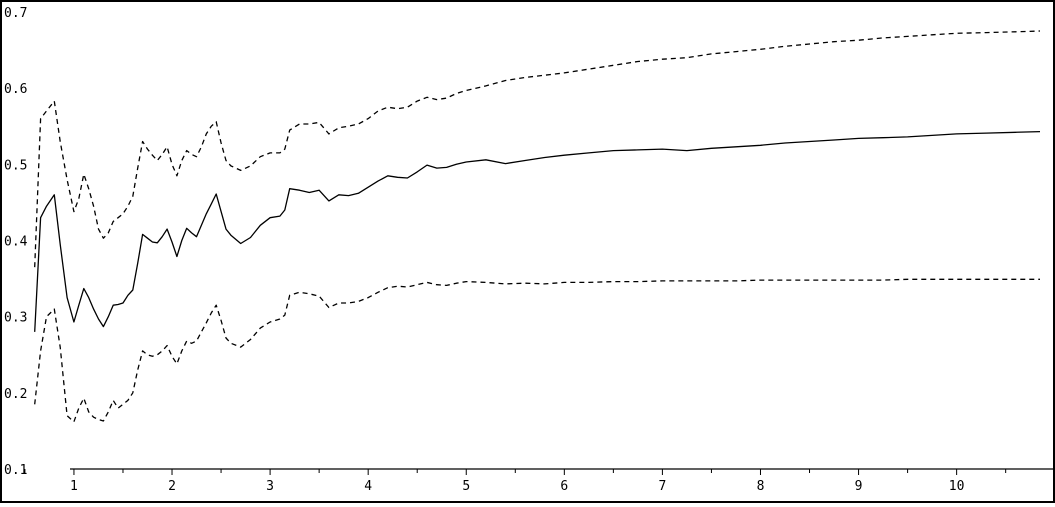 The width and height of the screenshot is (1055, 507). I want to click on x-tick-label: 6, so click(564, 486).